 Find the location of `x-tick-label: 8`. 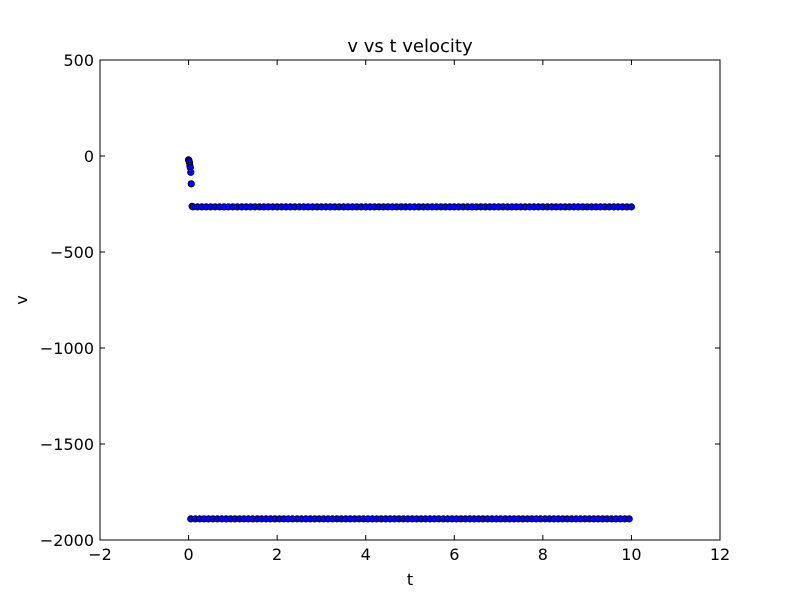

x-tick-label: 8 is located at coordinates (543, 554).